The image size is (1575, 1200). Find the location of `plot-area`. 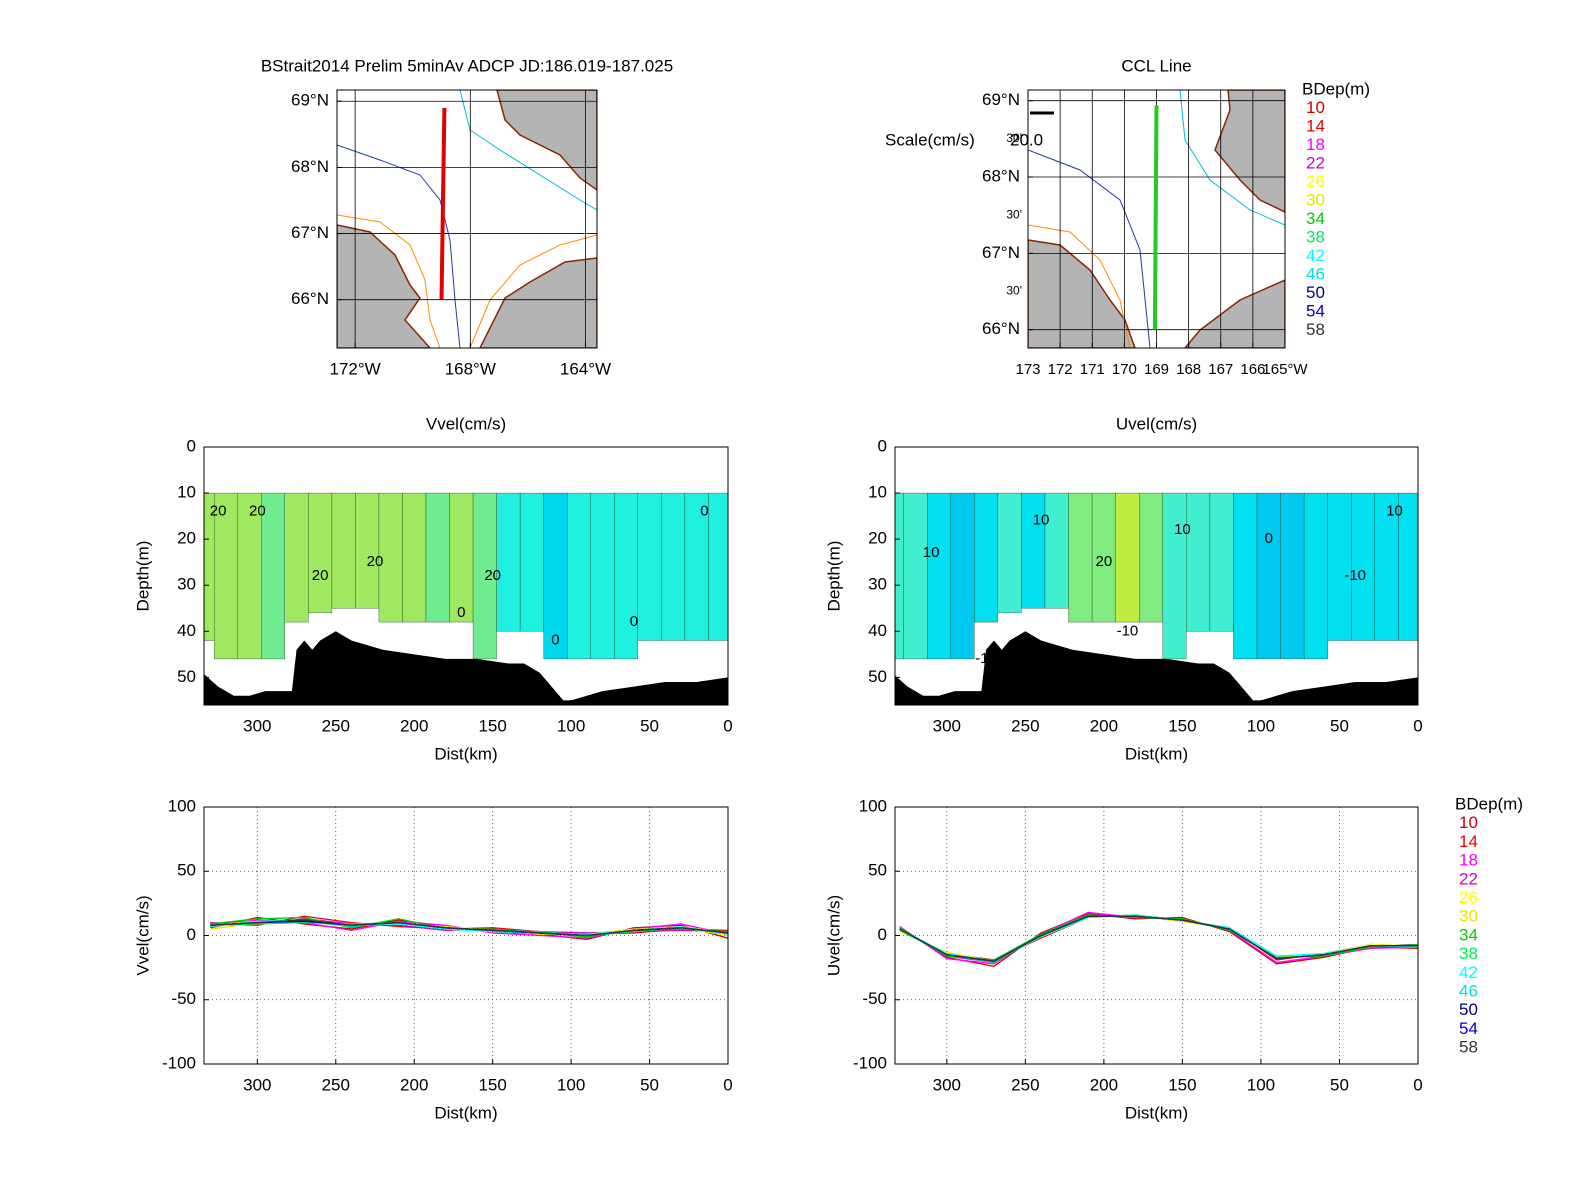

plot-area is located at coordinates (1156, 935).